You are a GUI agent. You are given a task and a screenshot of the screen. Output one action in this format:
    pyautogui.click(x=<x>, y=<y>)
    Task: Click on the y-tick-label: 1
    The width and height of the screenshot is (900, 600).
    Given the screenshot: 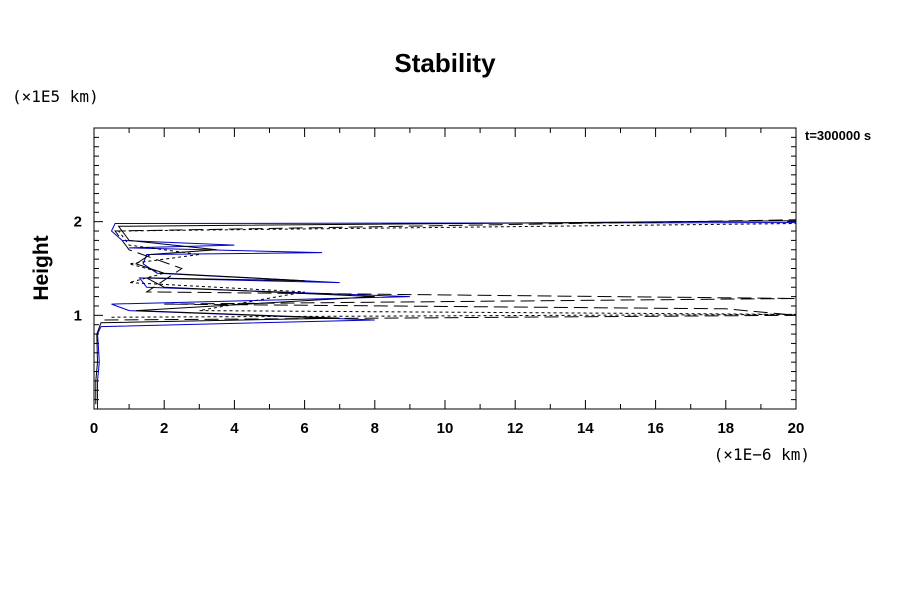 What is the action you would take?
    pyautogui.click(x=78, y=315)
    